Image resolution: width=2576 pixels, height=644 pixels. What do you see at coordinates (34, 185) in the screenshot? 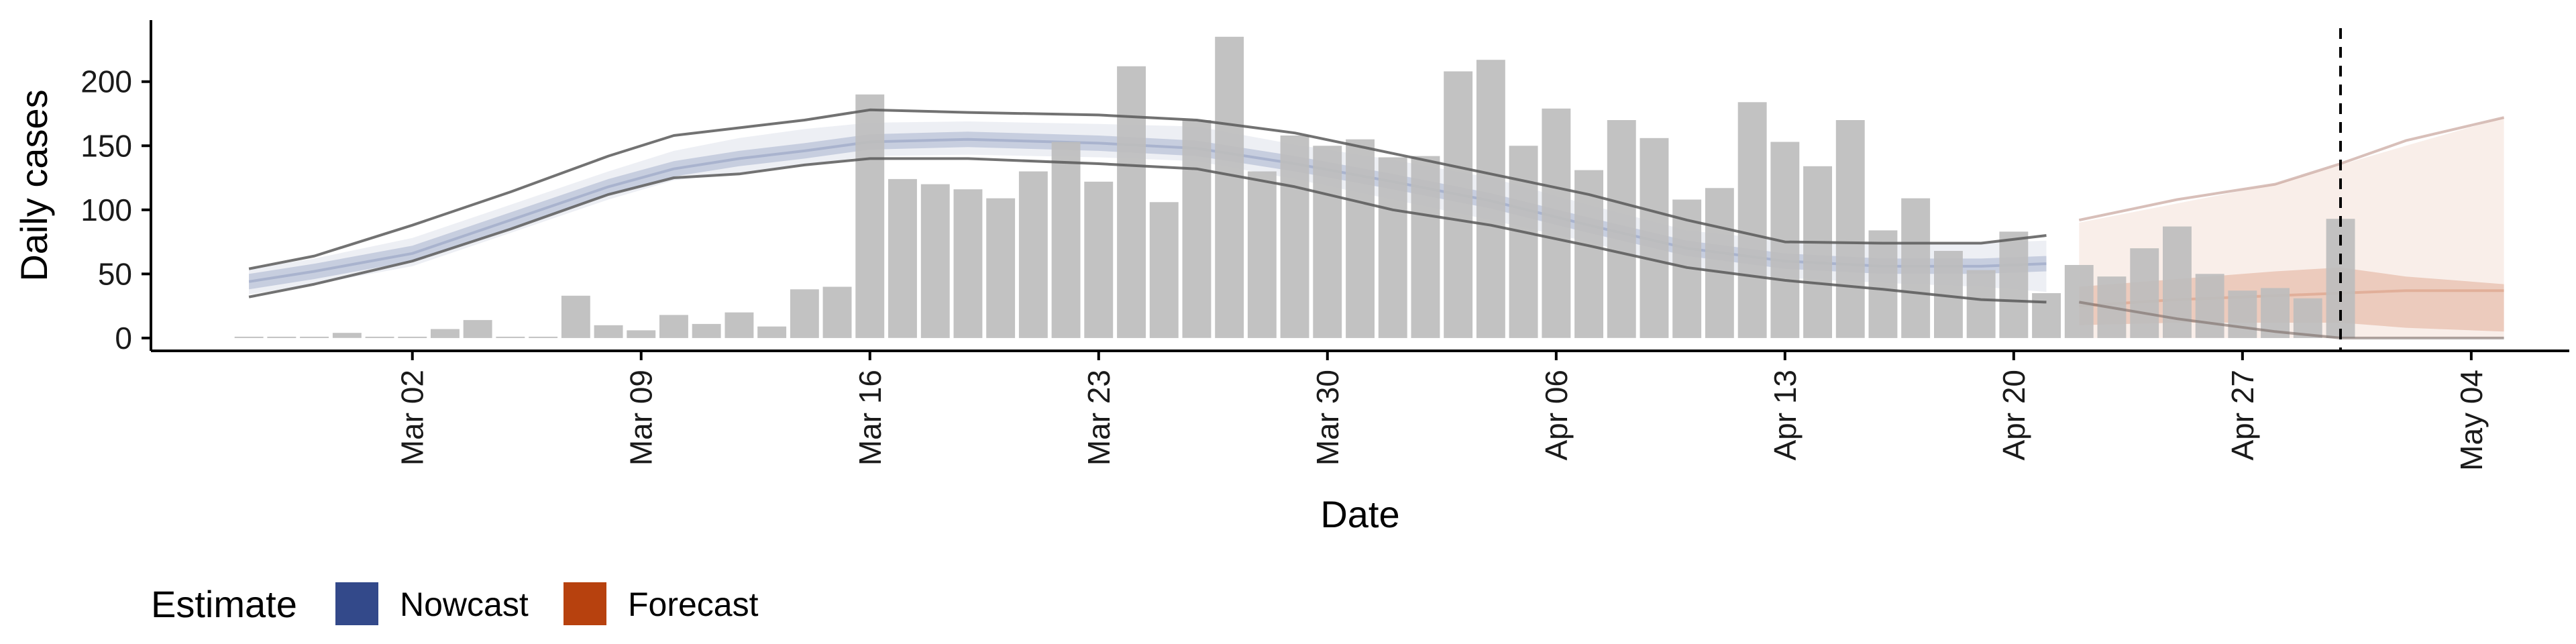
I see `y-axis-title: Daily cases` at bounding box center [34, 185].